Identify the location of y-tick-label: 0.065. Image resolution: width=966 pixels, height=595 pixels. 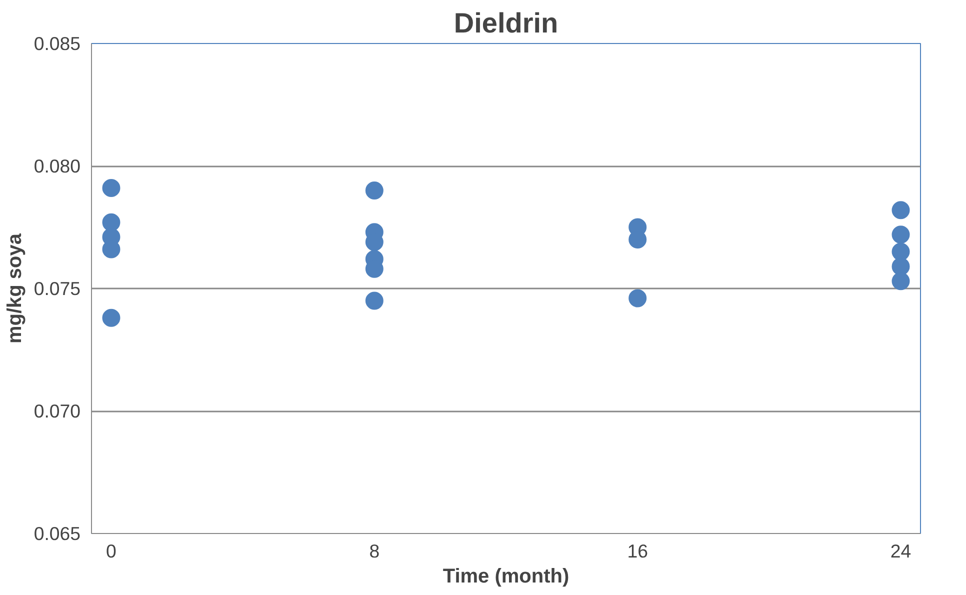
(57, 533).